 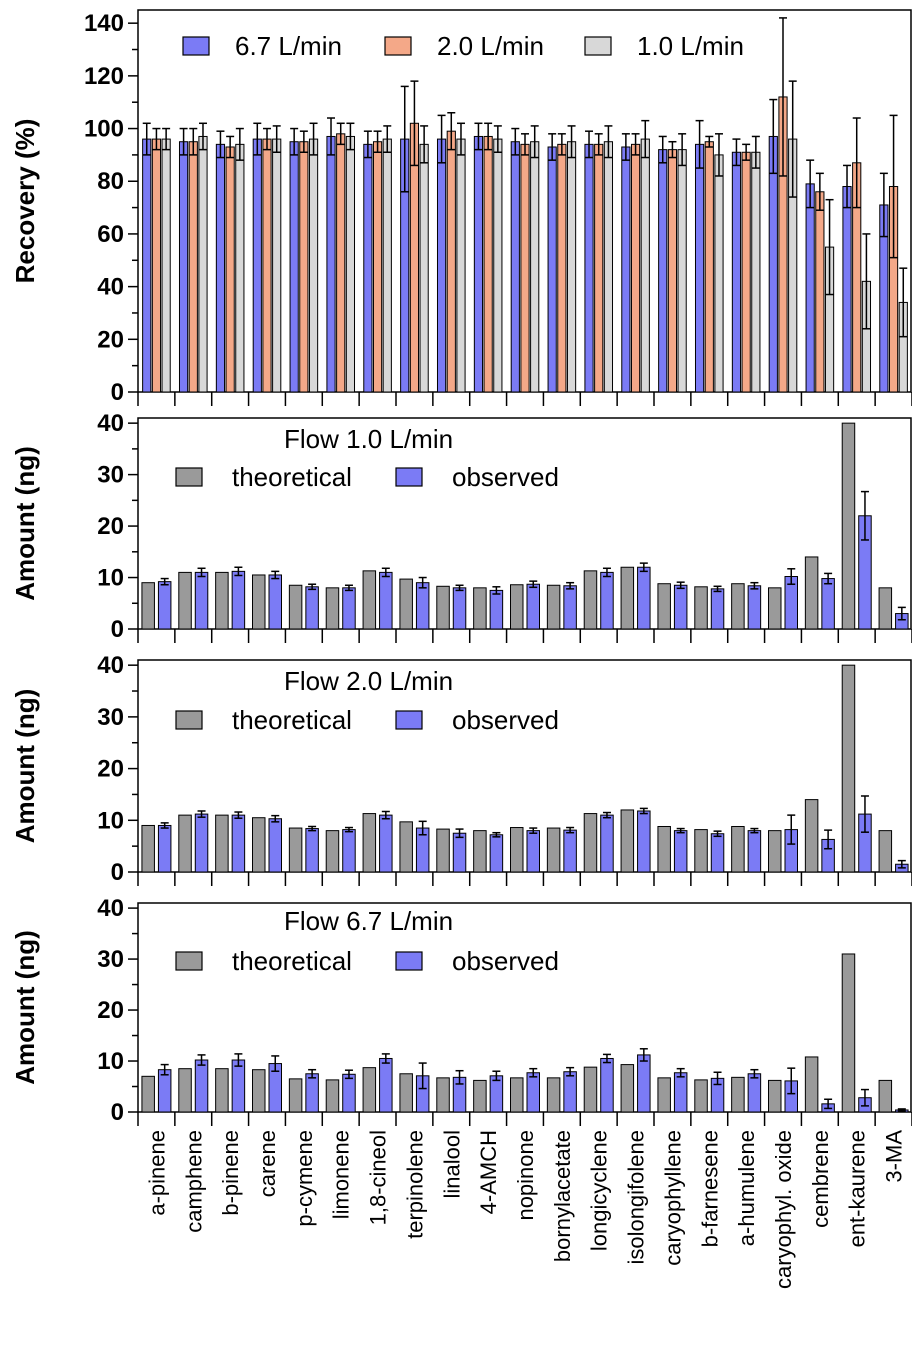 What do you see at coordinates (599, 1190) in the screenshot?
I see `x-tick-label: longicyclene` at bounding box center [599, 1190].